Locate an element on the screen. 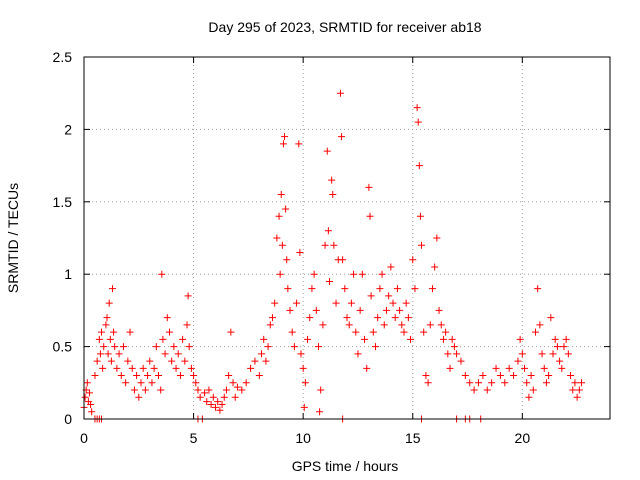 Image resolution: width=640 pixels, height=480 pixels. x-tick-label: 10 is located at coordinates (303, 438).